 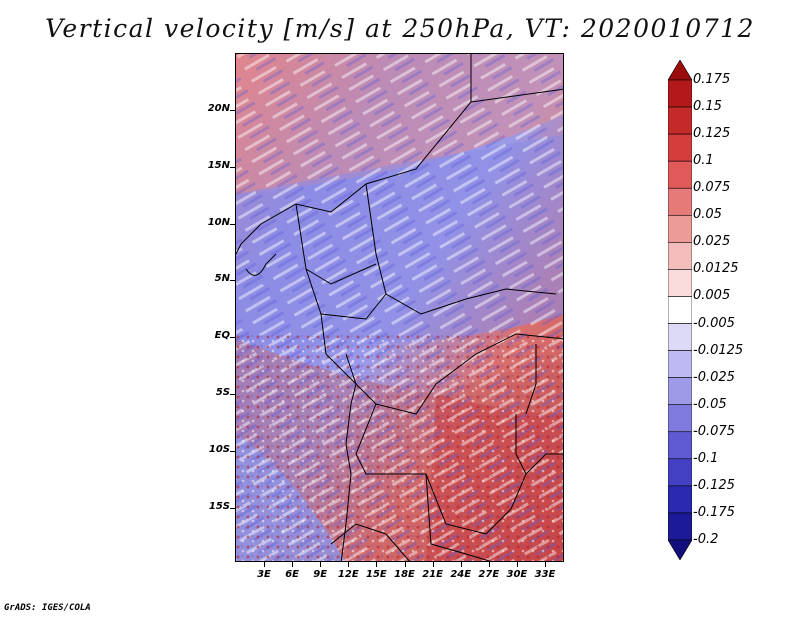 I want to click on colorbar-label: 0.1, so click(x=703, y=161).